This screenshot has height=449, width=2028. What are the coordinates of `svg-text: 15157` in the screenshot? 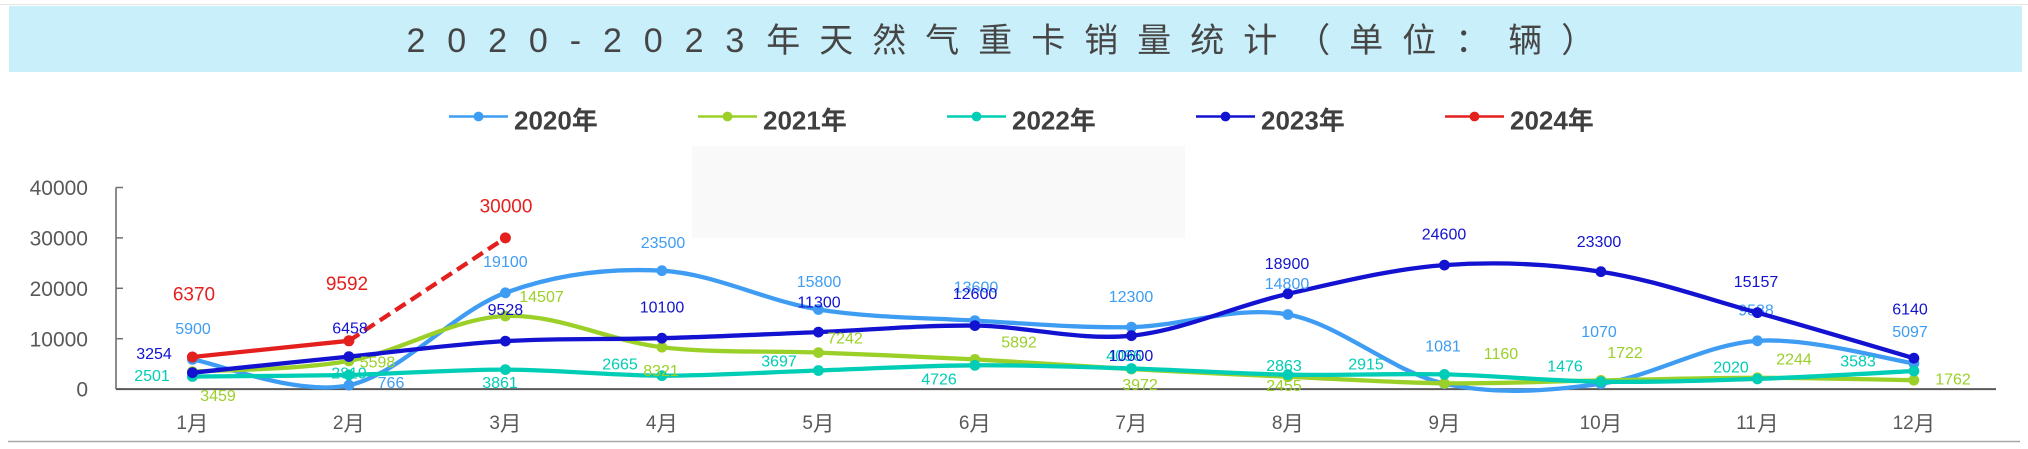 It's located at (1756, 282).